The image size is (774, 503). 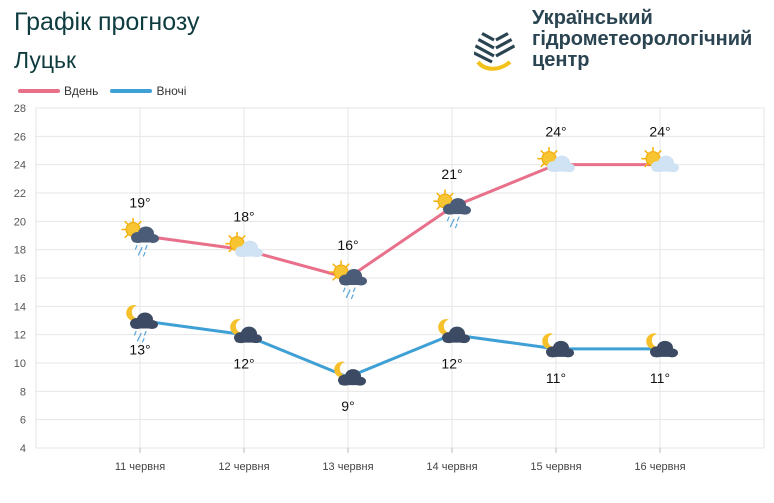 I want to click on x-tick-label: 13 червня, so click(x=347, y=467).